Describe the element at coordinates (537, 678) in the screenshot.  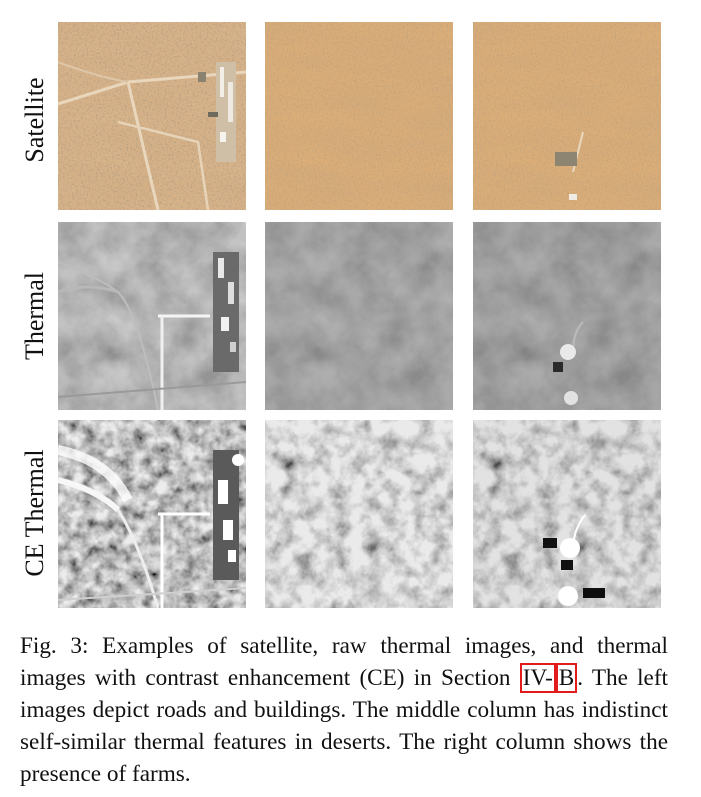
I see `section-reference-link-part1: IV-` at that location.